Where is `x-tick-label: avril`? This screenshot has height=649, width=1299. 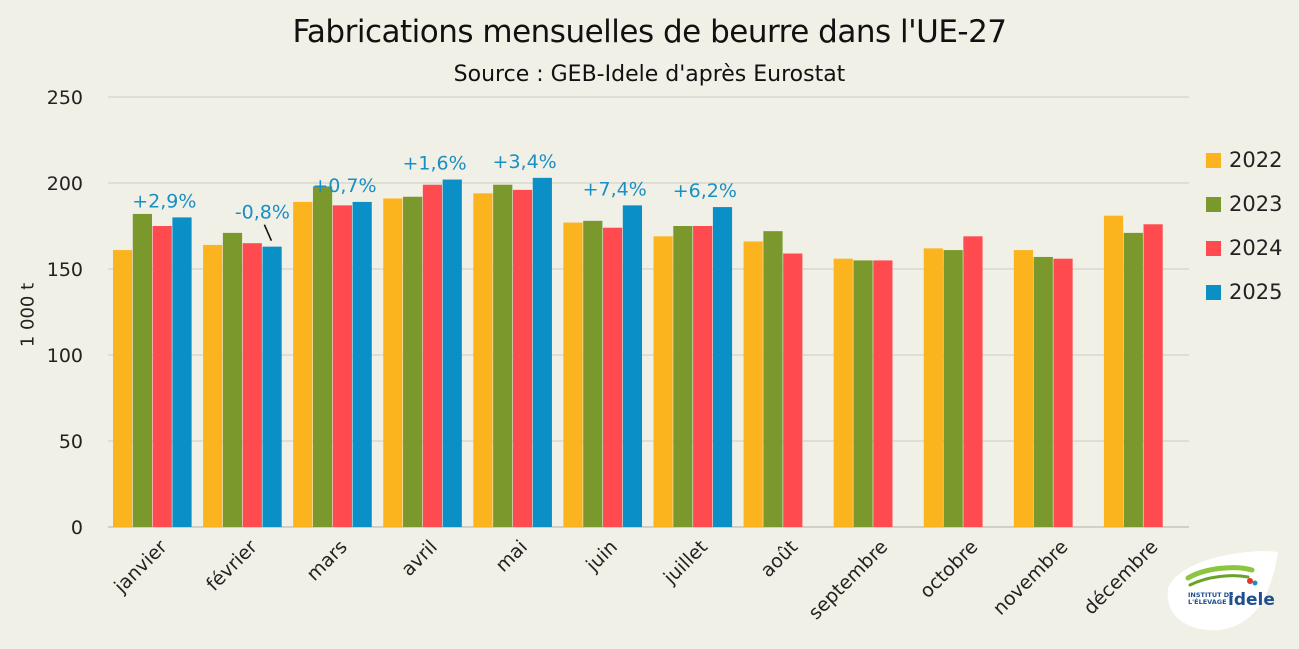
x-tick-label: avril is located at coordinates (419, 558).